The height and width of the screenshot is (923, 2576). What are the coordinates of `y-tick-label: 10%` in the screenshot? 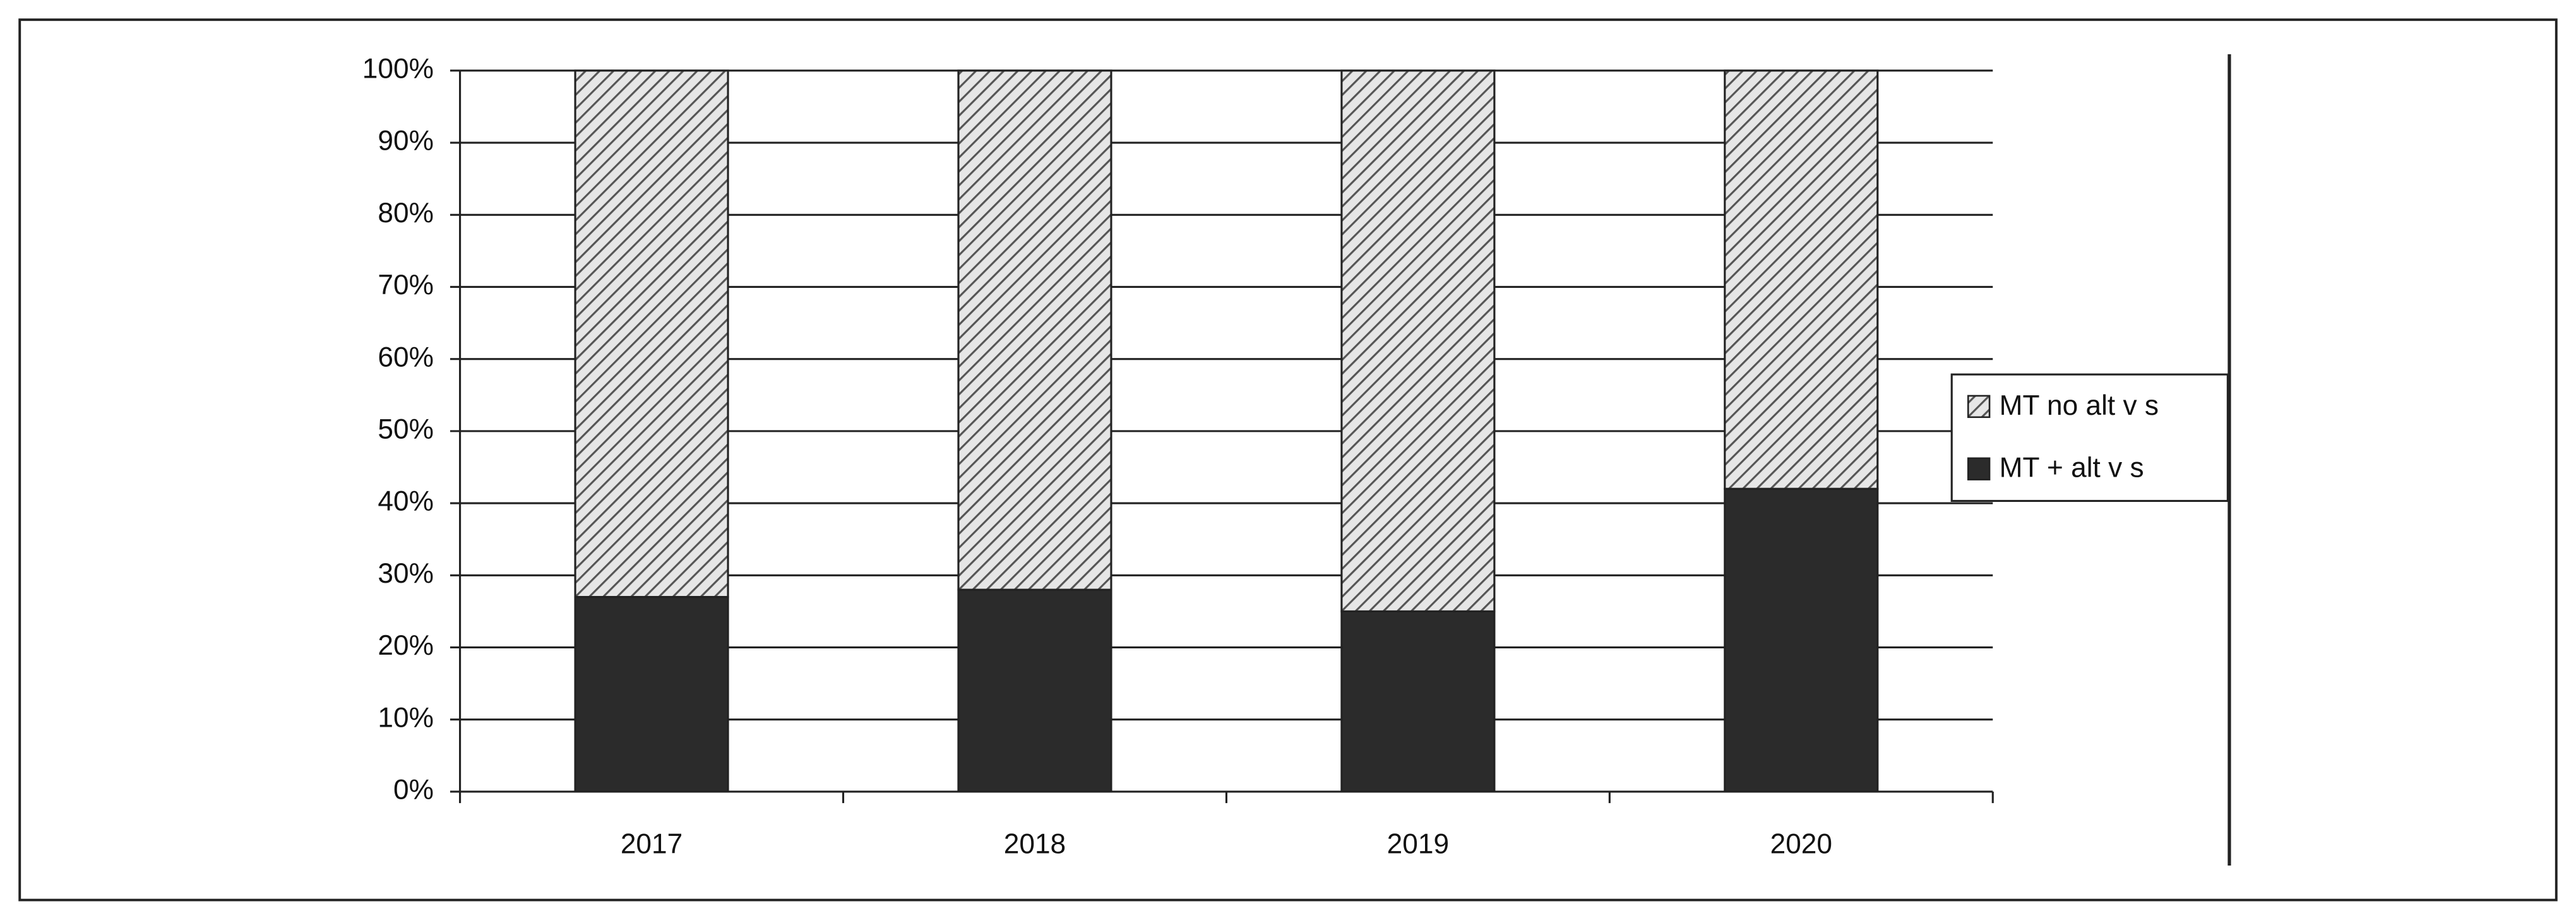 It's located at (406, 717).